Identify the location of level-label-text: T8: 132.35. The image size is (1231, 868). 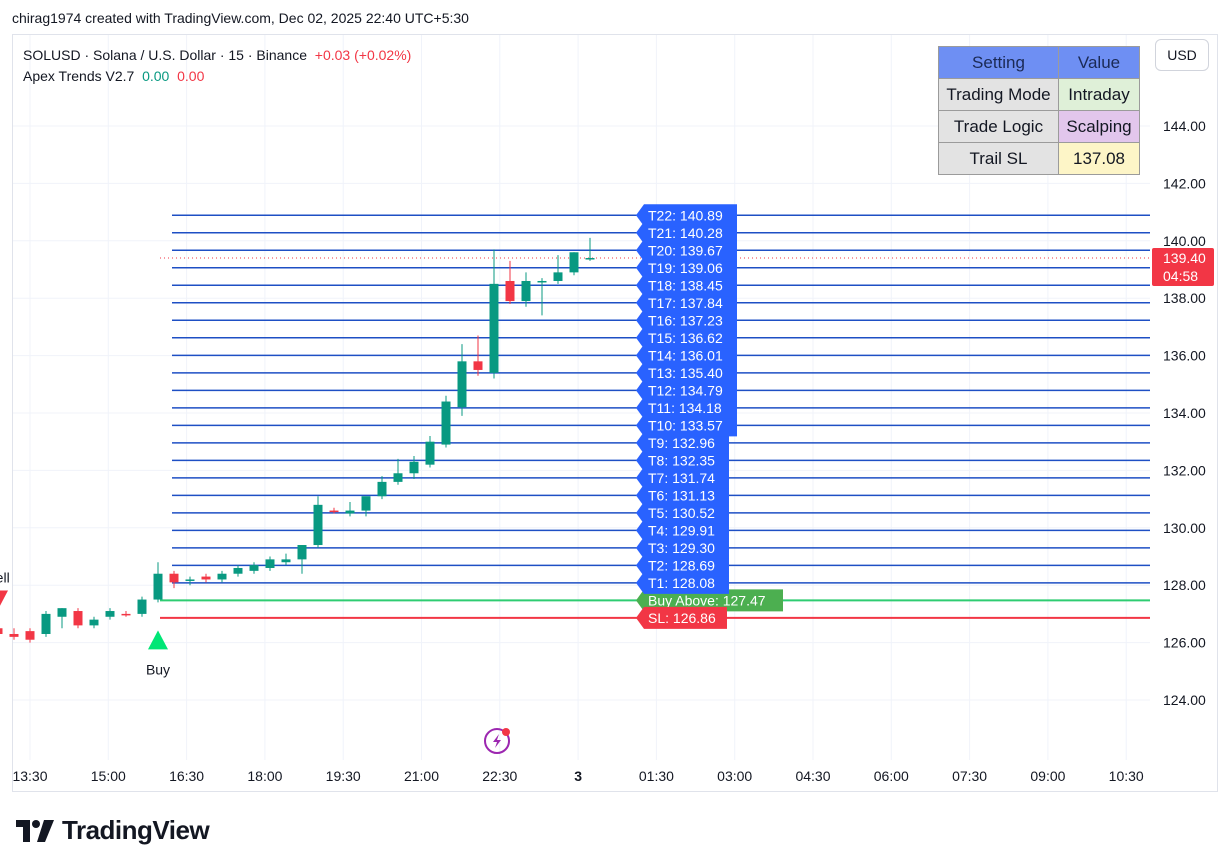
(681, 460).